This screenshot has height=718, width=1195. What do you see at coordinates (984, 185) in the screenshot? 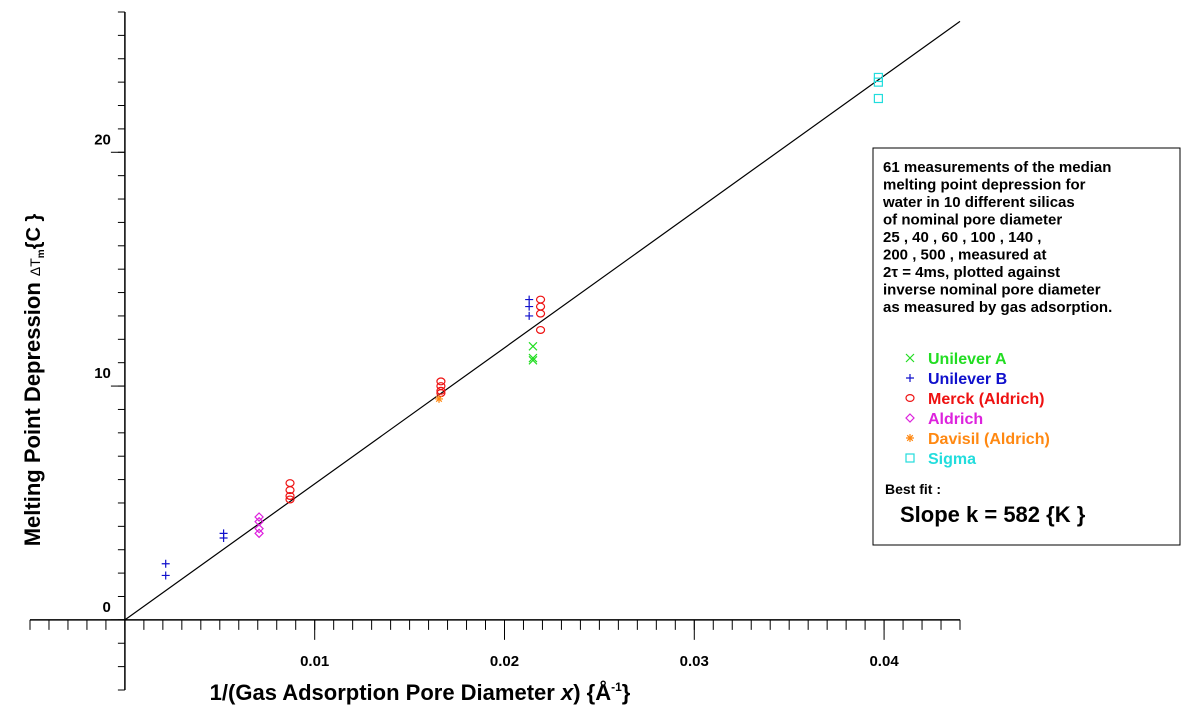
I see `annotation-line: melting point depression for` at bounding box center [984, 185].